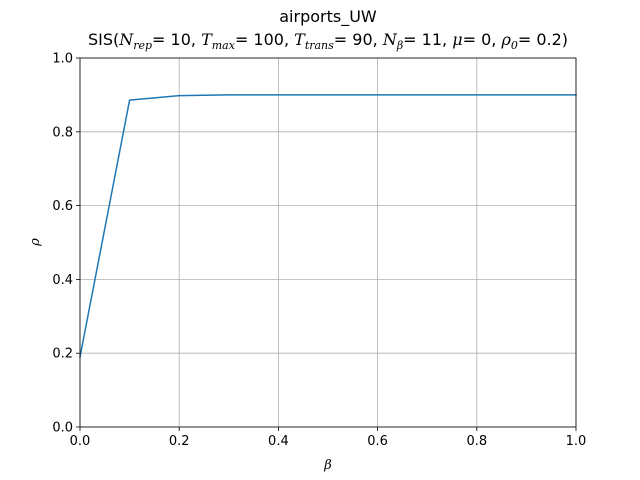  Describe the element at coordinates (80, 441) in the screenshot. I see `x-tick-label: 0.0` at that location.